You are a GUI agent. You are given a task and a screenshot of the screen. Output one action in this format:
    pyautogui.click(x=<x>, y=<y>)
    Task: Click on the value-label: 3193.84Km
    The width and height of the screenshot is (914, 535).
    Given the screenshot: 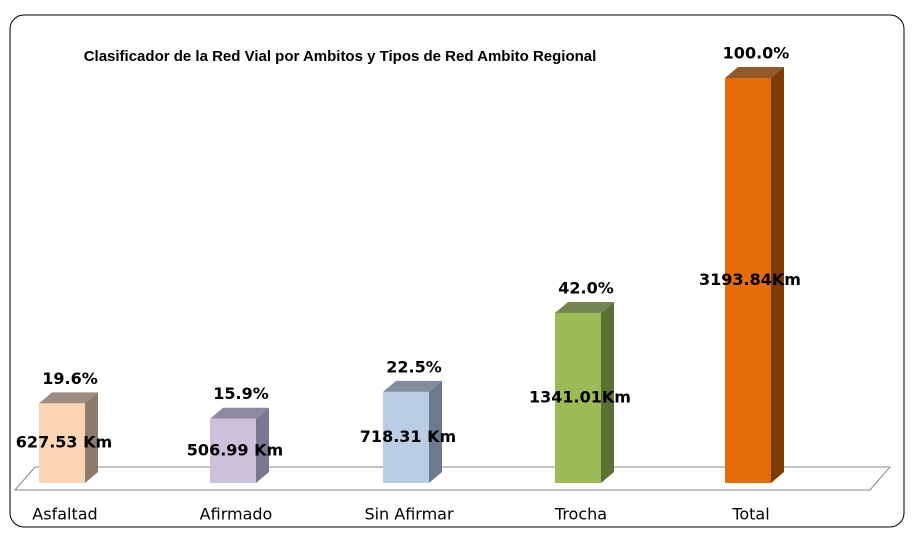 What is the action you would take?
    pyautogui.click(x=750, y=279)
    